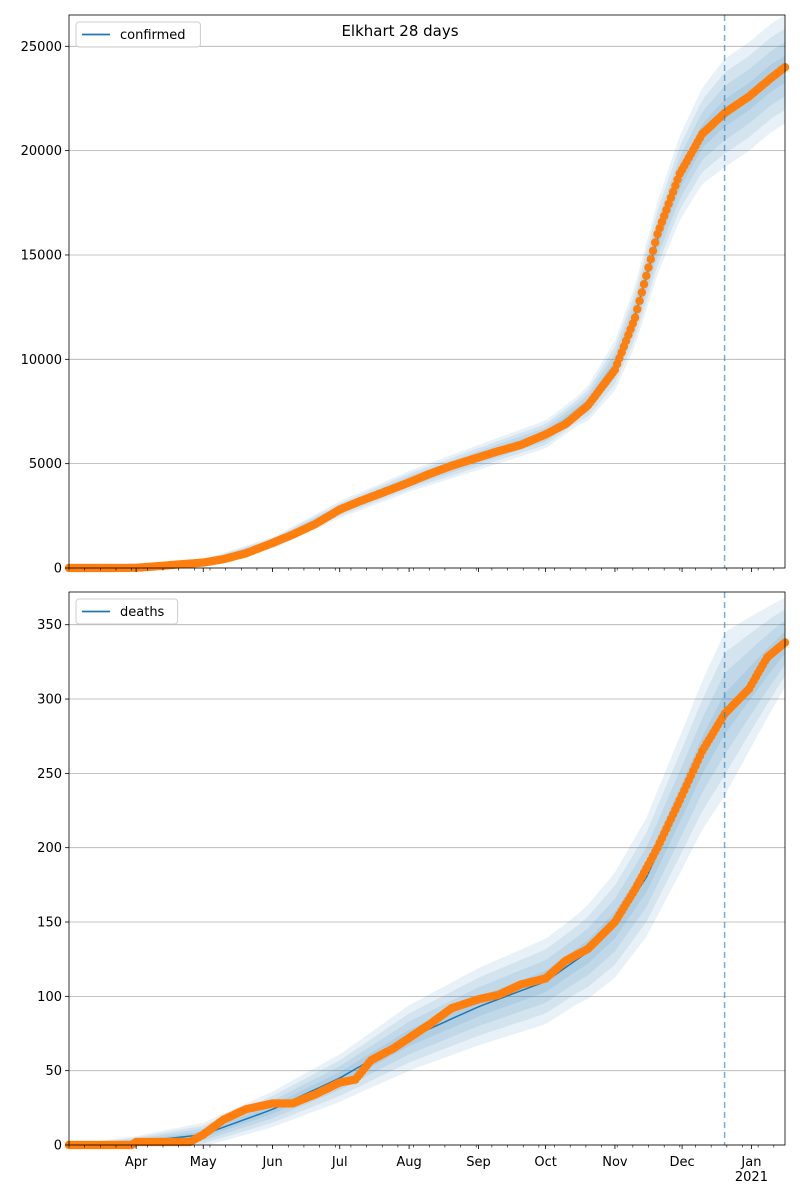 The width and height of the screenshot is (800, 1200). I want to click on x-tick-label: Jul, so click(339, 1162).